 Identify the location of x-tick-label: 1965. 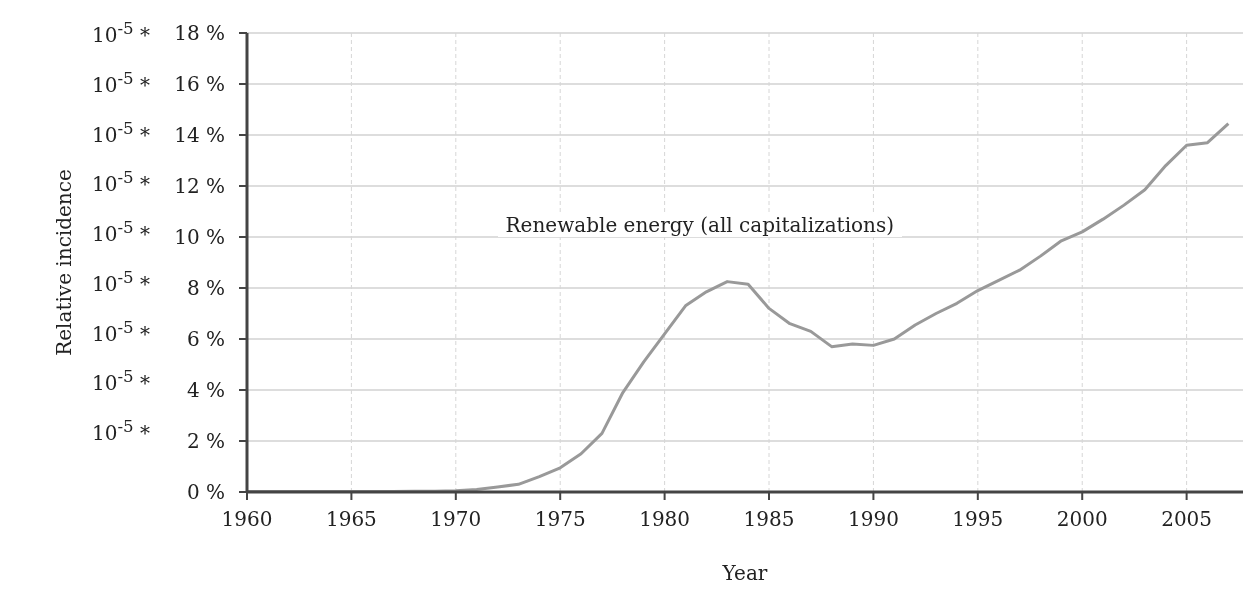
(351, 519).